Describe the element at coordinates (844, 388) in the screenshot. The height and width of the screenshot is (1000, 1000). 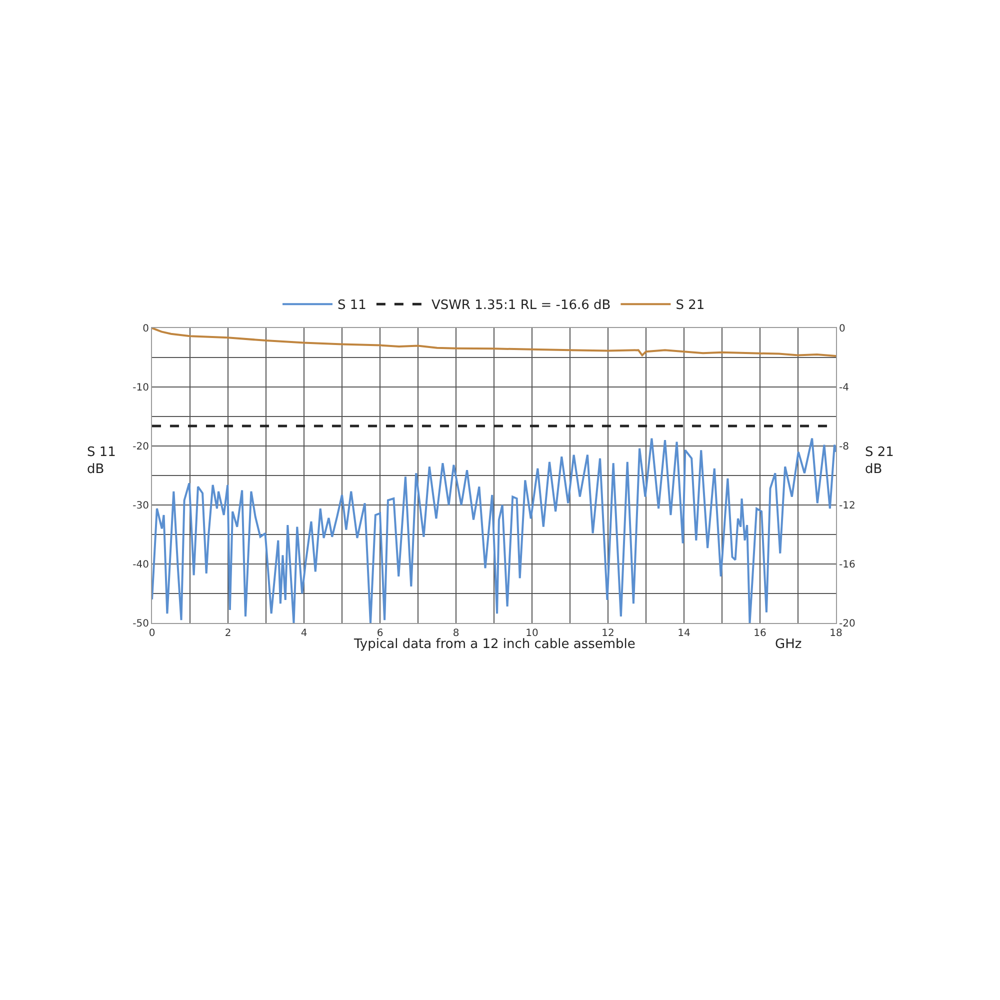
I see `y2-tick-label: -4` at that location.